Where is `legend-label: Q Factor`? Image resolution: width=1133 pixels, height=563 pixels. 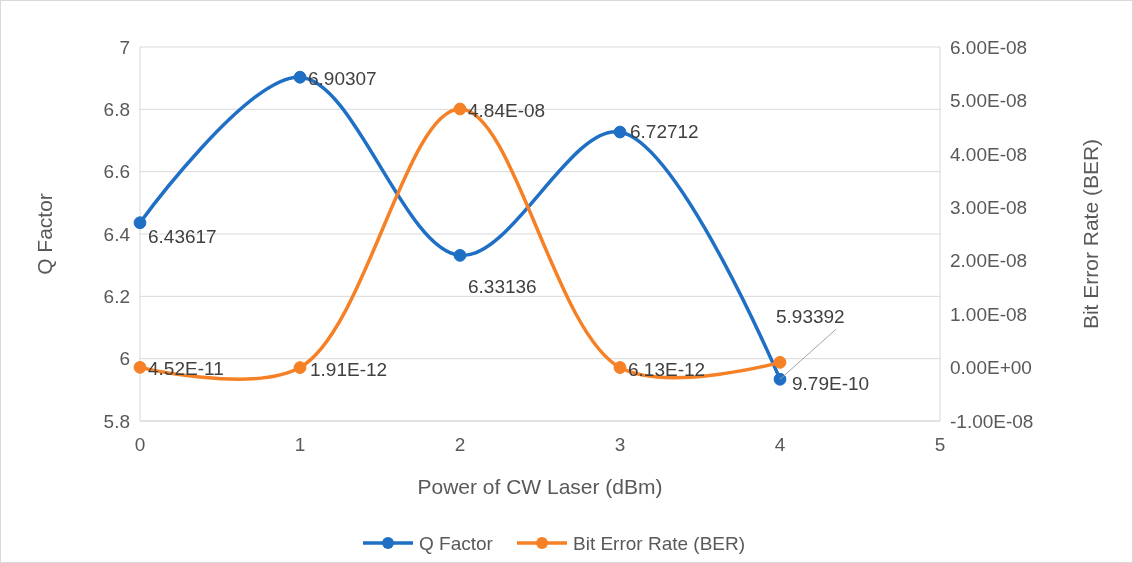
legend-label: Q Factor is located at coordinates (456, 543).